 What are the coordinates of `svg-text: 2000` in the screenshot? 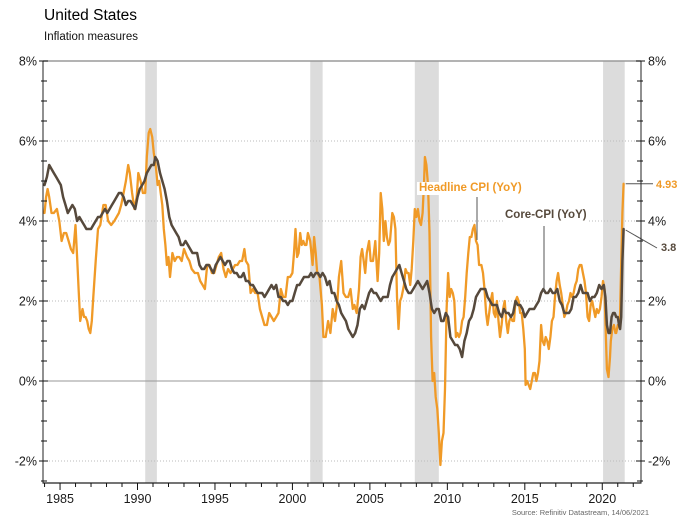 It's located at (293, 499).